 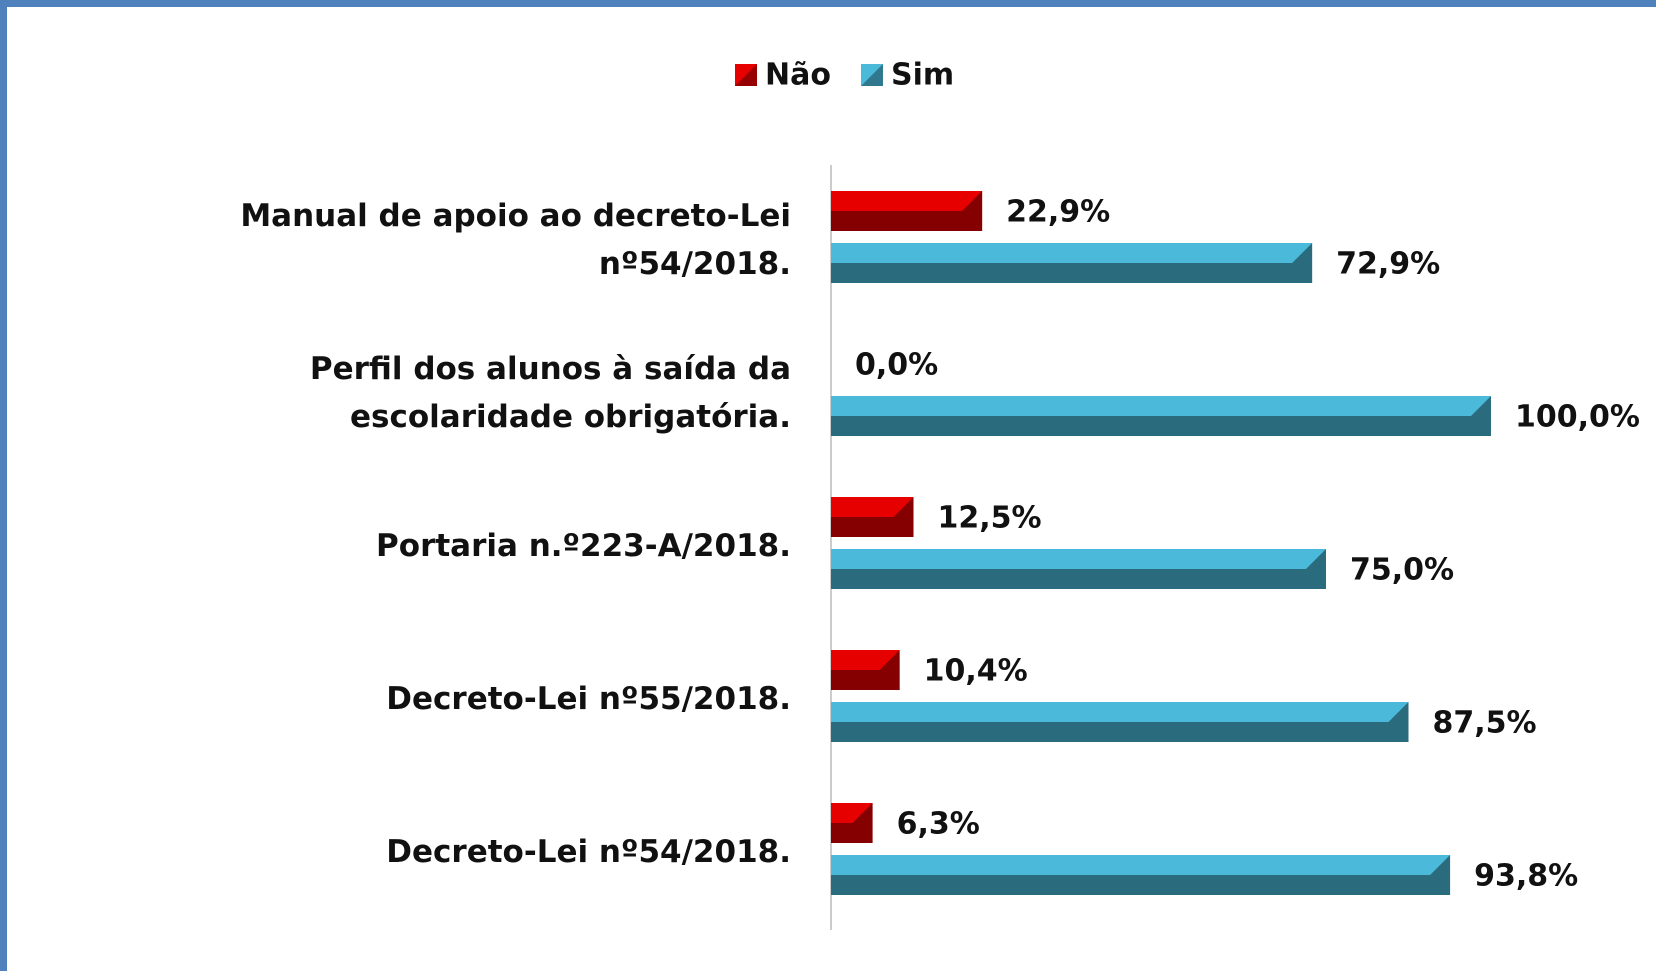 What do you see at coordinates (922, 75) in the screenshot?
I see `legend-label: Sim` at bounding box center [922, 75].